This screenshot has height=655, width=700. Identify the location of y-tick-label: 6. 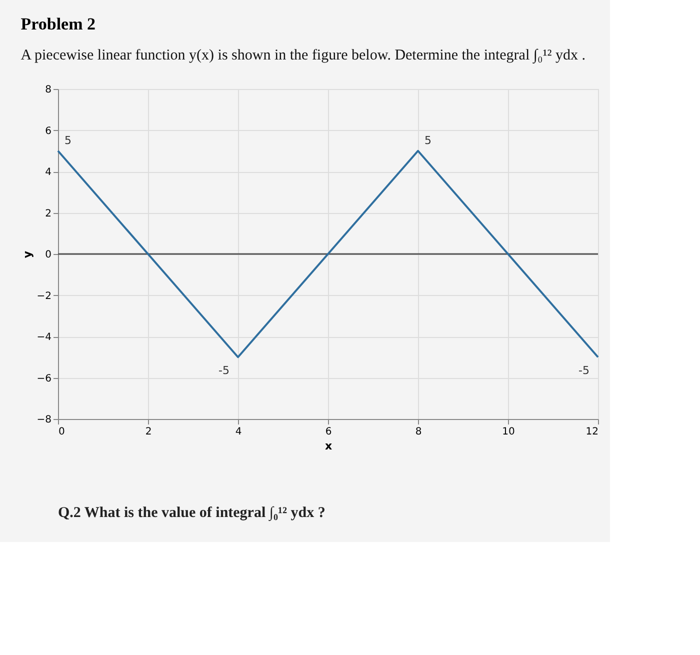
(48, 131).